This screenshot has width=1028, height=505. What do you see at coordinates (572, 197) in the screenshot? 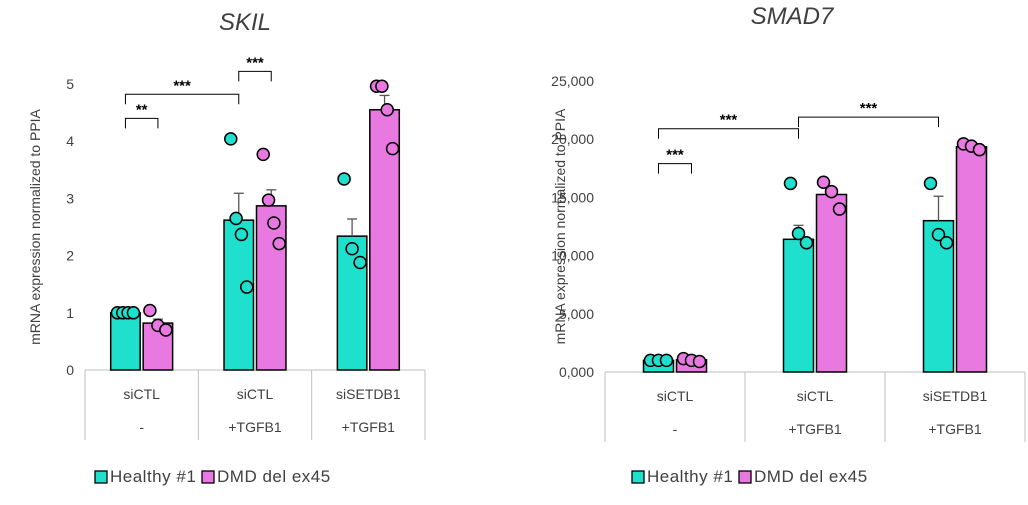
I see `y-tick-label: 15,000` at bounding box center [572, 197].